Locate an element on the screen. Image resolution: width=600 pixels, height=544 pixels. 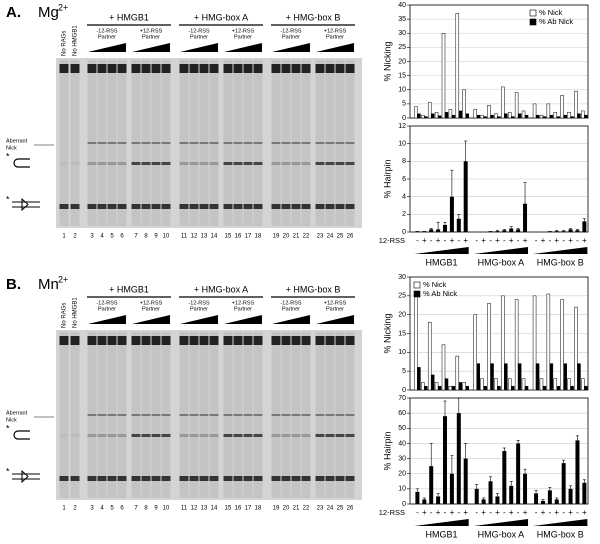
lane-number: 11 is located at coordinates (184, 237).